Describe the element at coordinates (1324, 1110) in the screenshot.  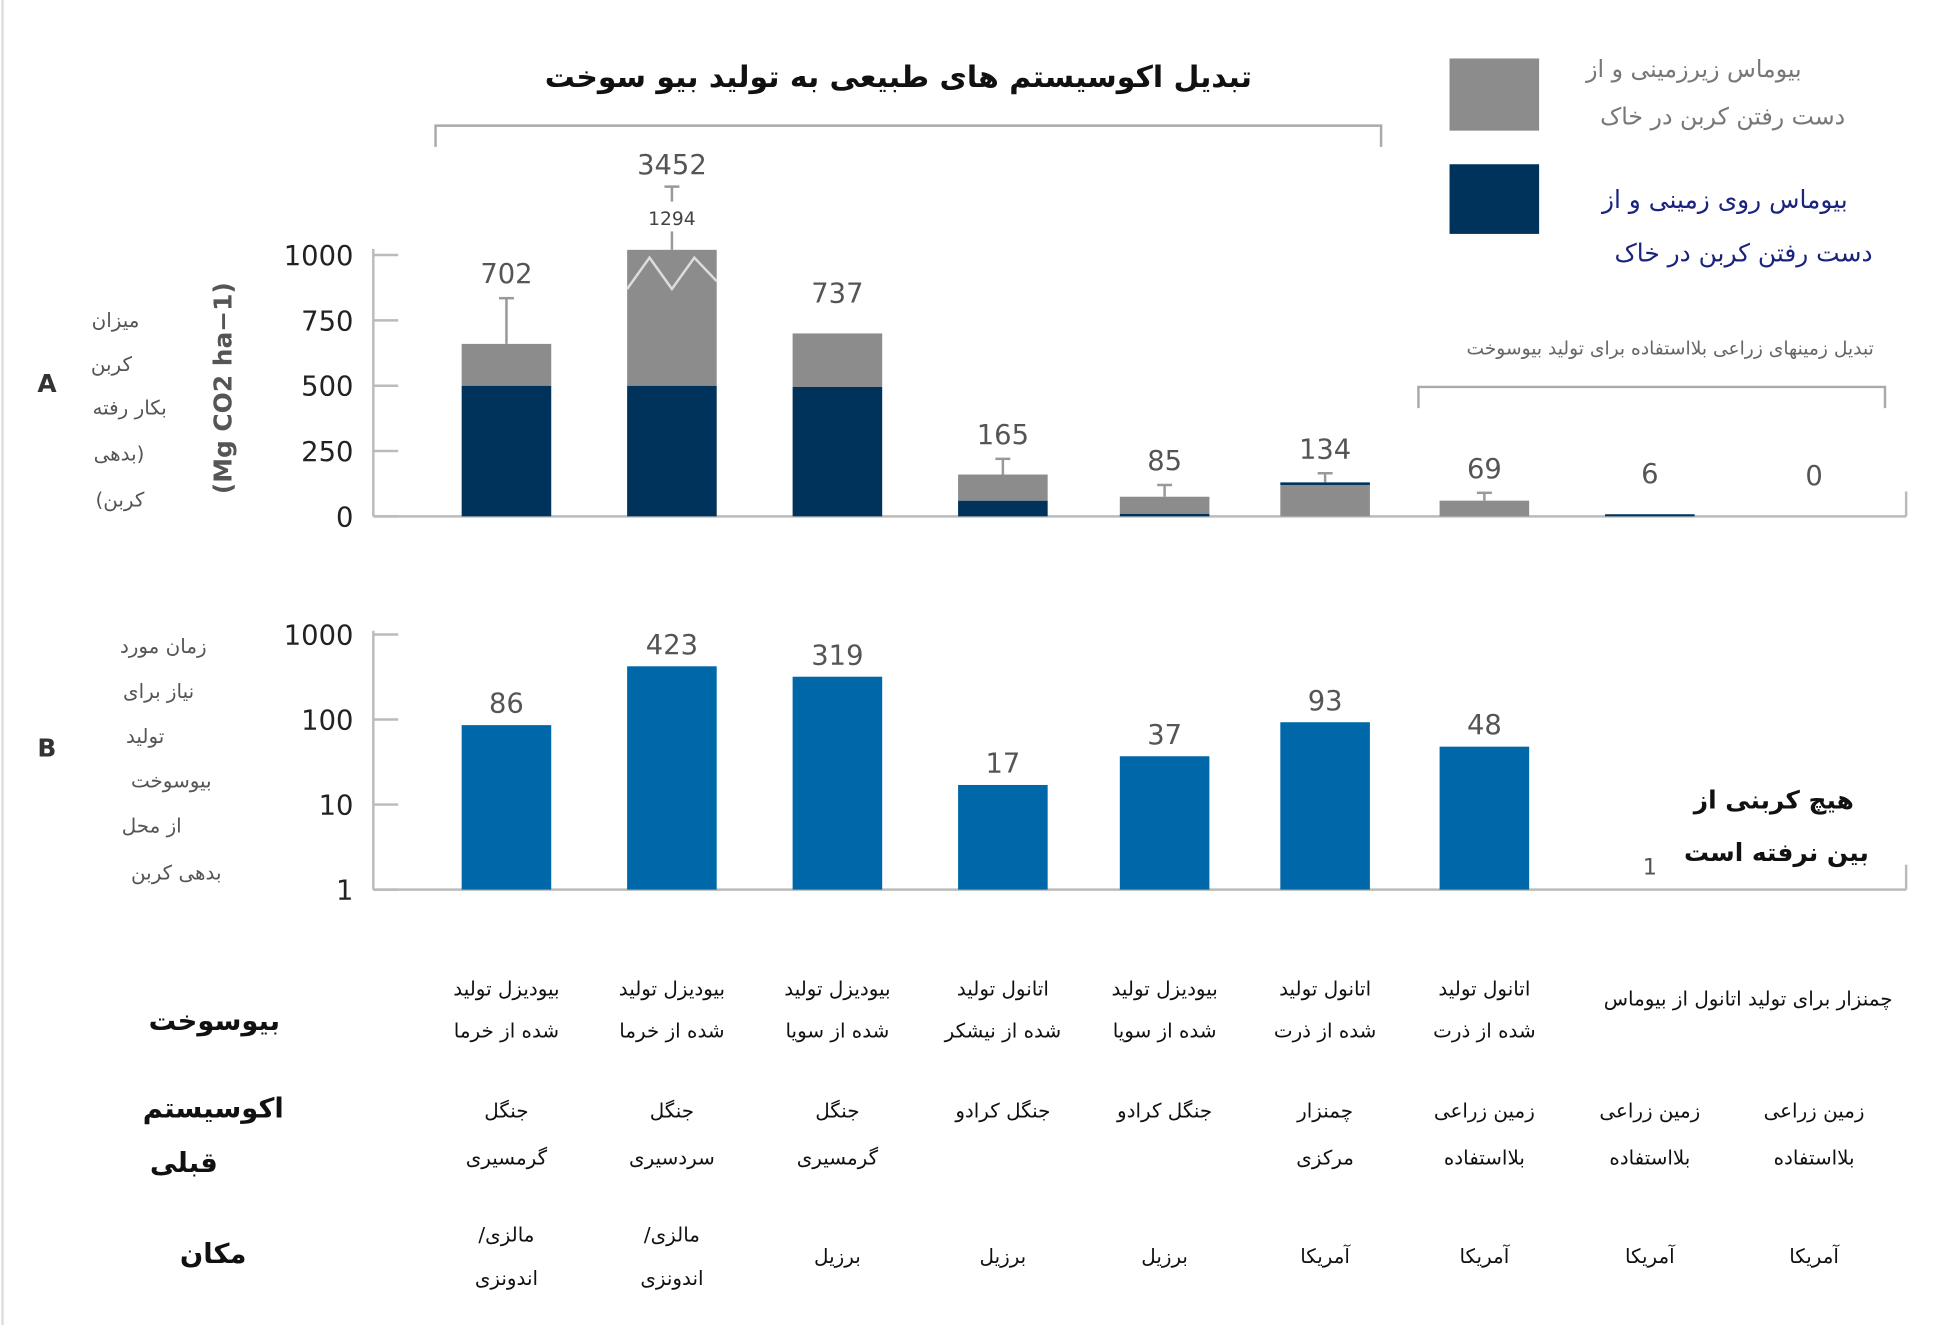
I see `ecosystem-cell: چمنزار` at that location.